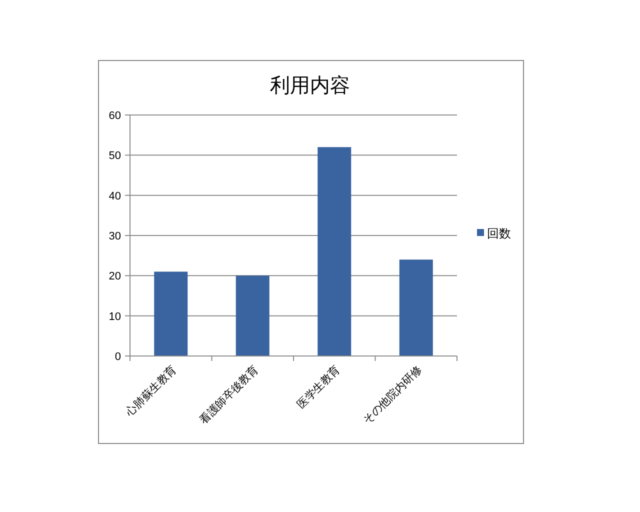  I want to click on y-tick-label: 60, so click(114, 116).